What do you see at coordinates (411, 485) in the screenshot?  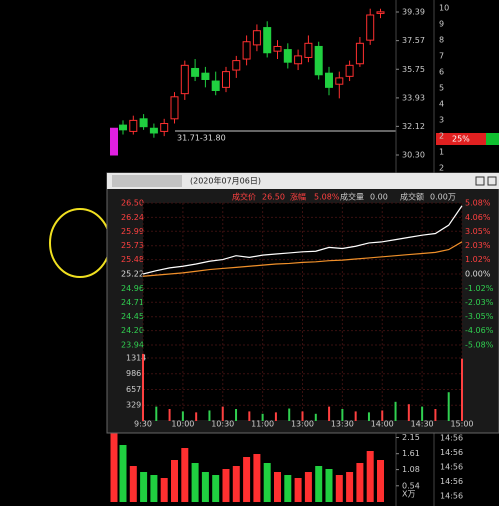 I see `volume-label: 0.54` at bounding box center [411, 485].